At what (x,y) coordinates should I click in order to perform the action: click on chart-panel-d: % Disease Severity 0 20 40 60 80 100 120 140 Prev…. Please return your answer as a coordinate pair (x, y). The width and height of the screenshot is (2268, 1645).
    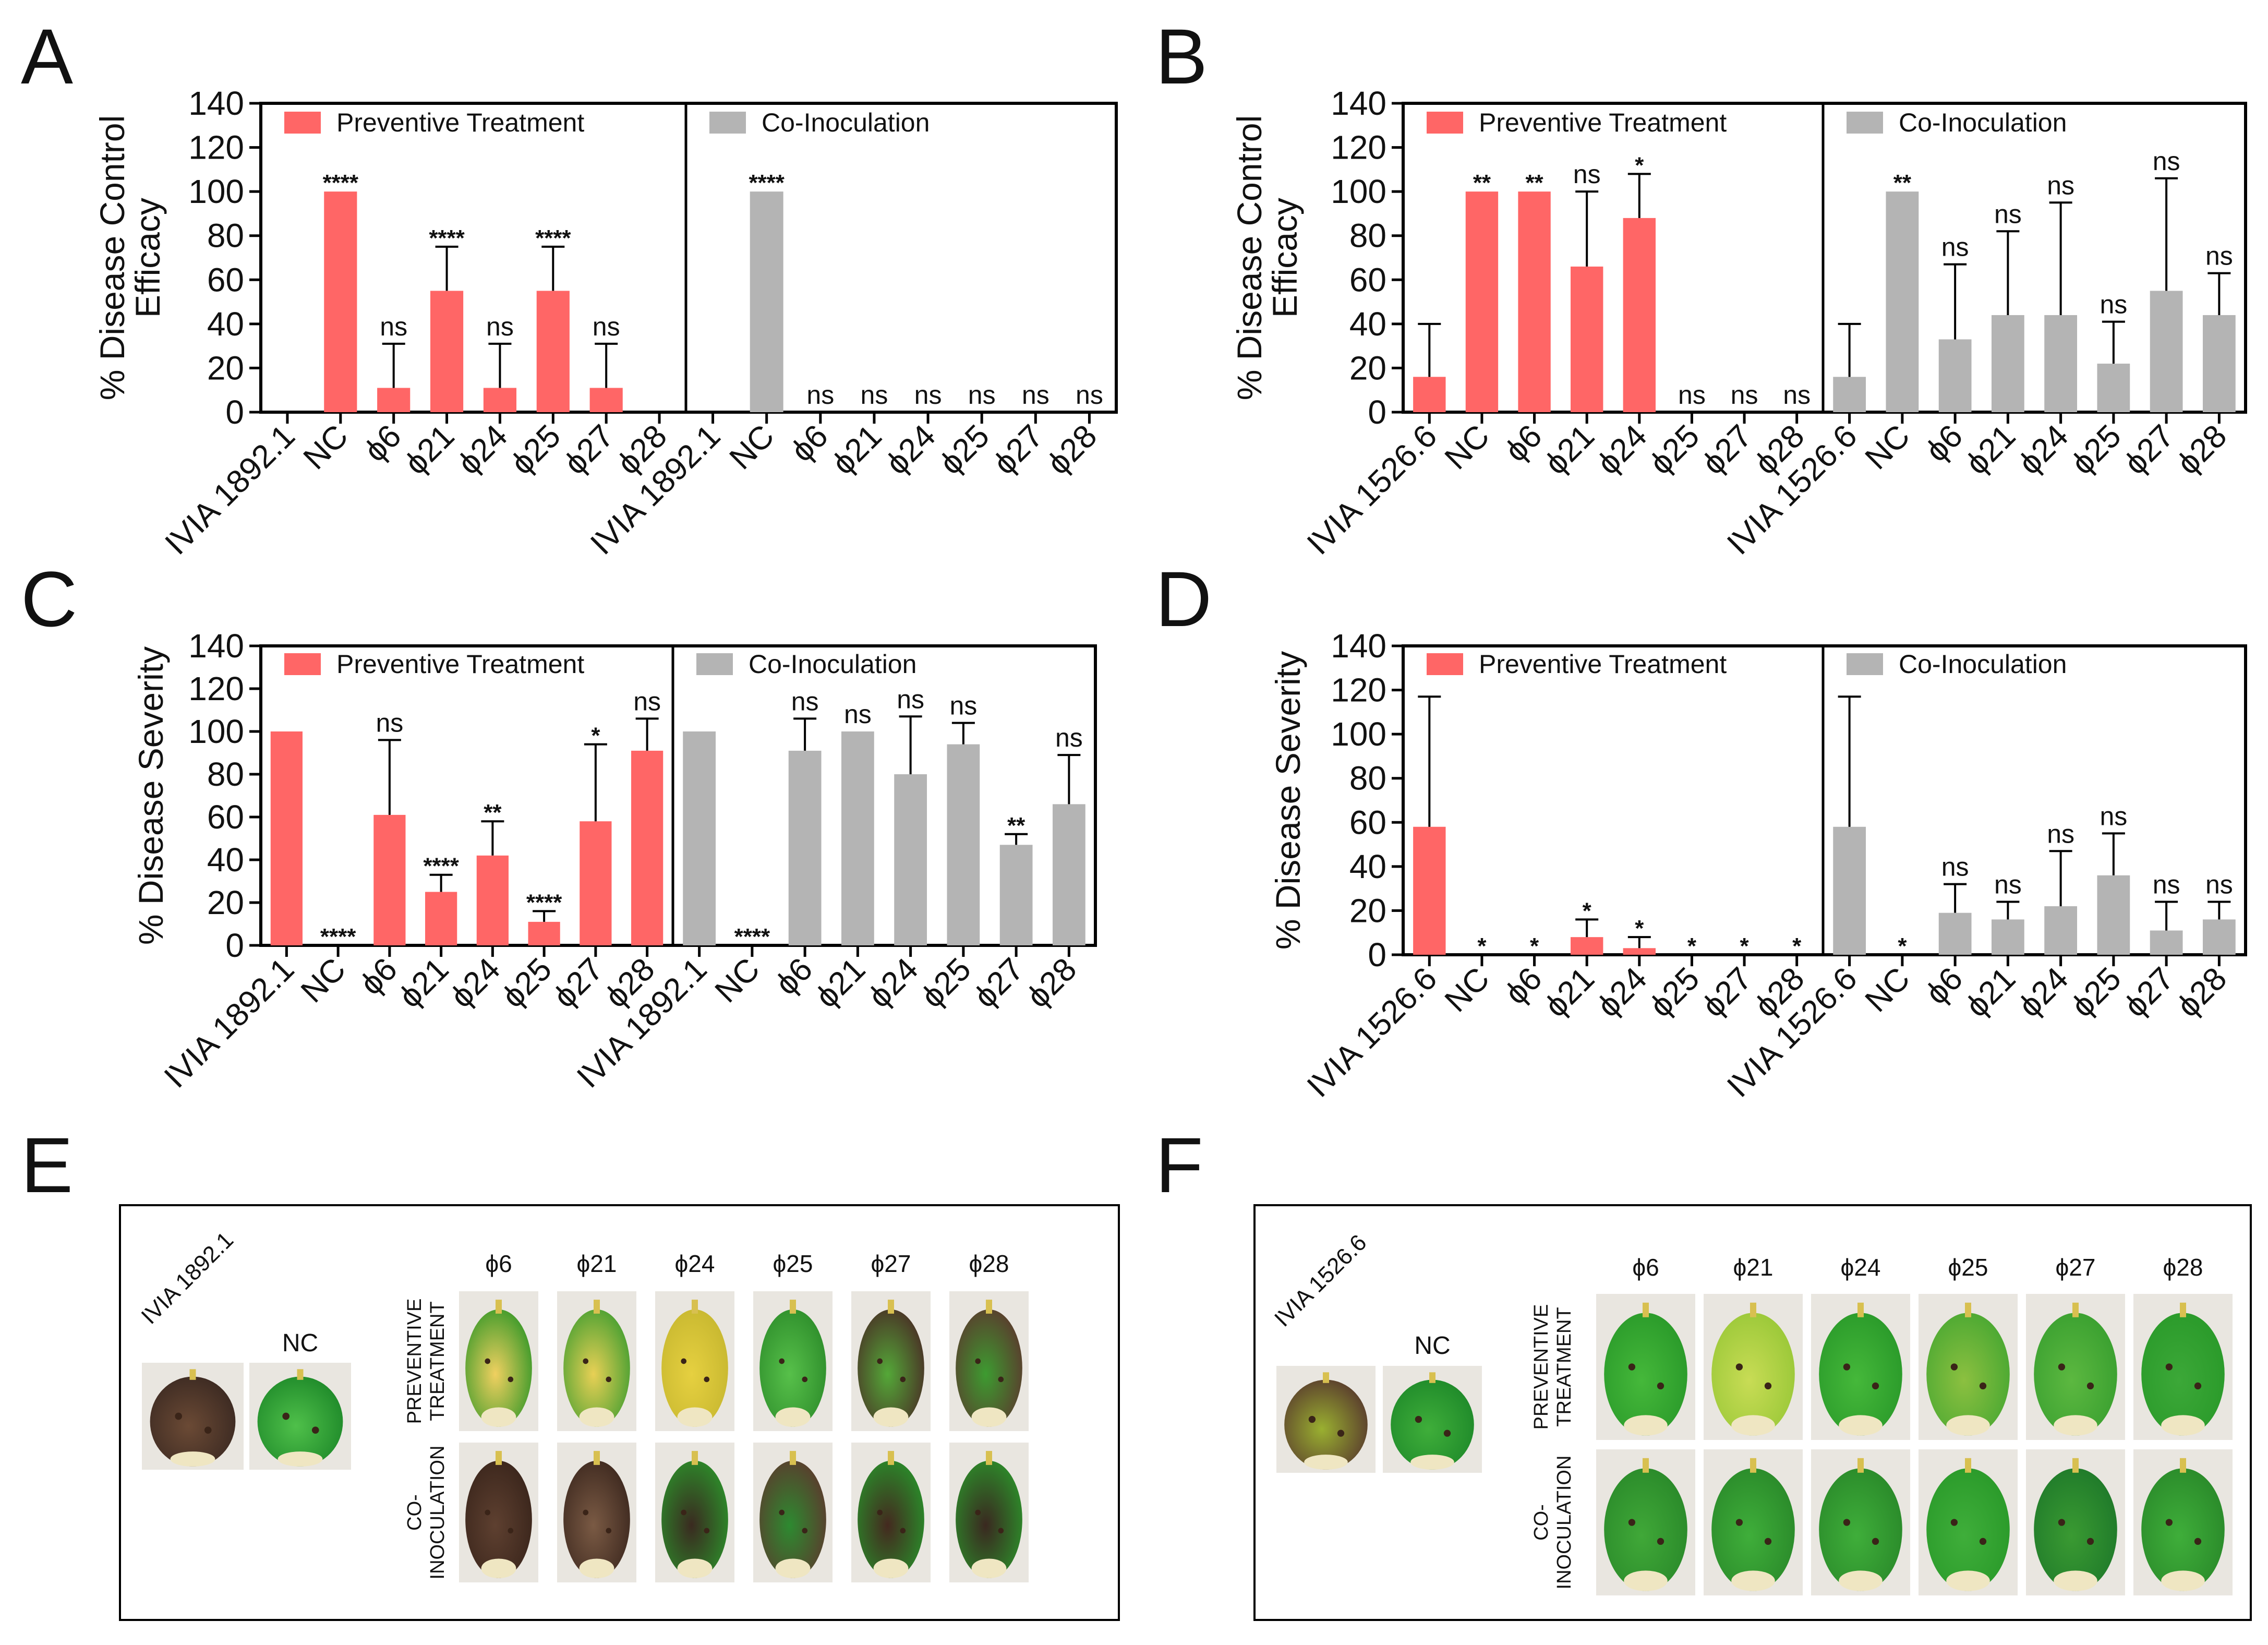
    Looking at the image, I should click on (1758, 865).